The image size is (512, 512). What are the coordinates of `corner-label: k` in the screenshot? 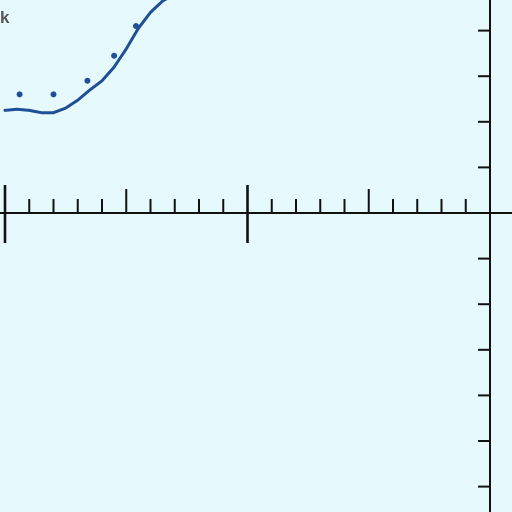 It's located at (5, 17).